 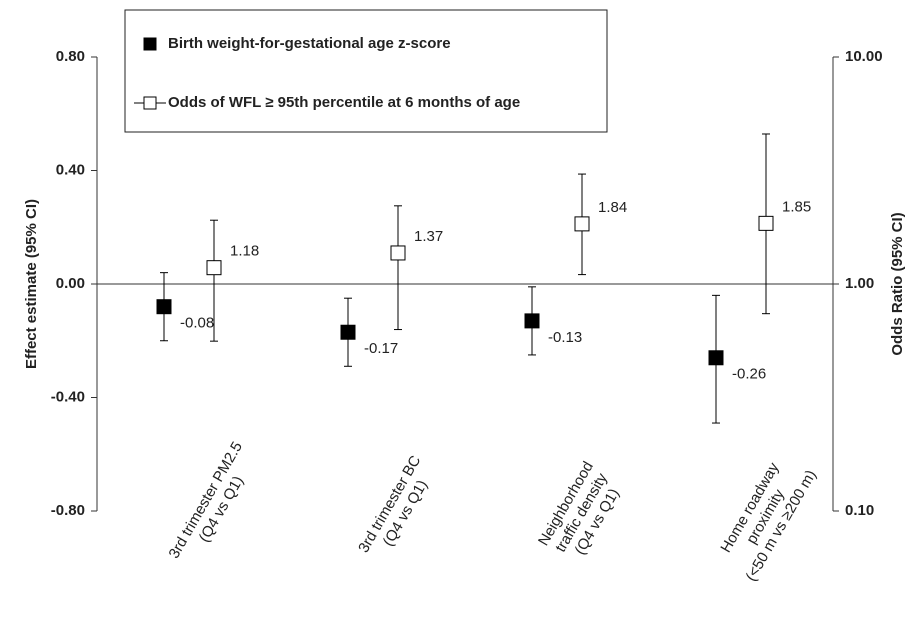 I want to click on data-label: -0.26, so click(x=749, y=374).